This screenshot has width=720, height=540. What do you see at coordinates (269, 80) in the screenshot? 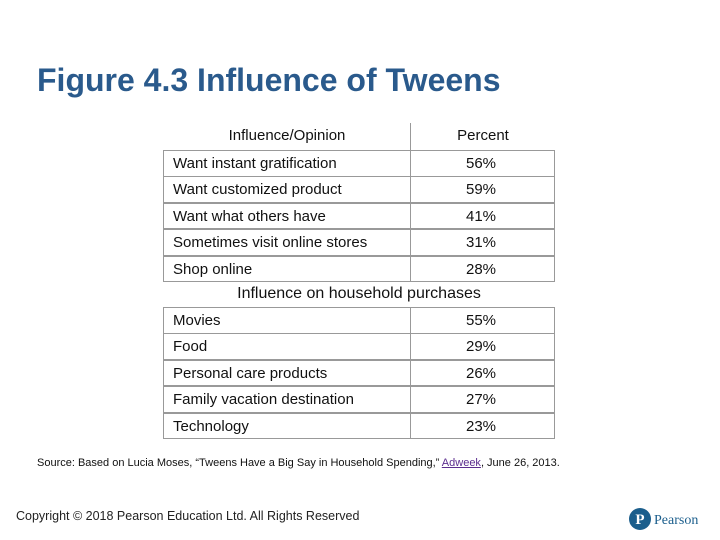
I see `slide-title: Figure 4.3 Influence of Tweens` at bounding box center [269, 80].